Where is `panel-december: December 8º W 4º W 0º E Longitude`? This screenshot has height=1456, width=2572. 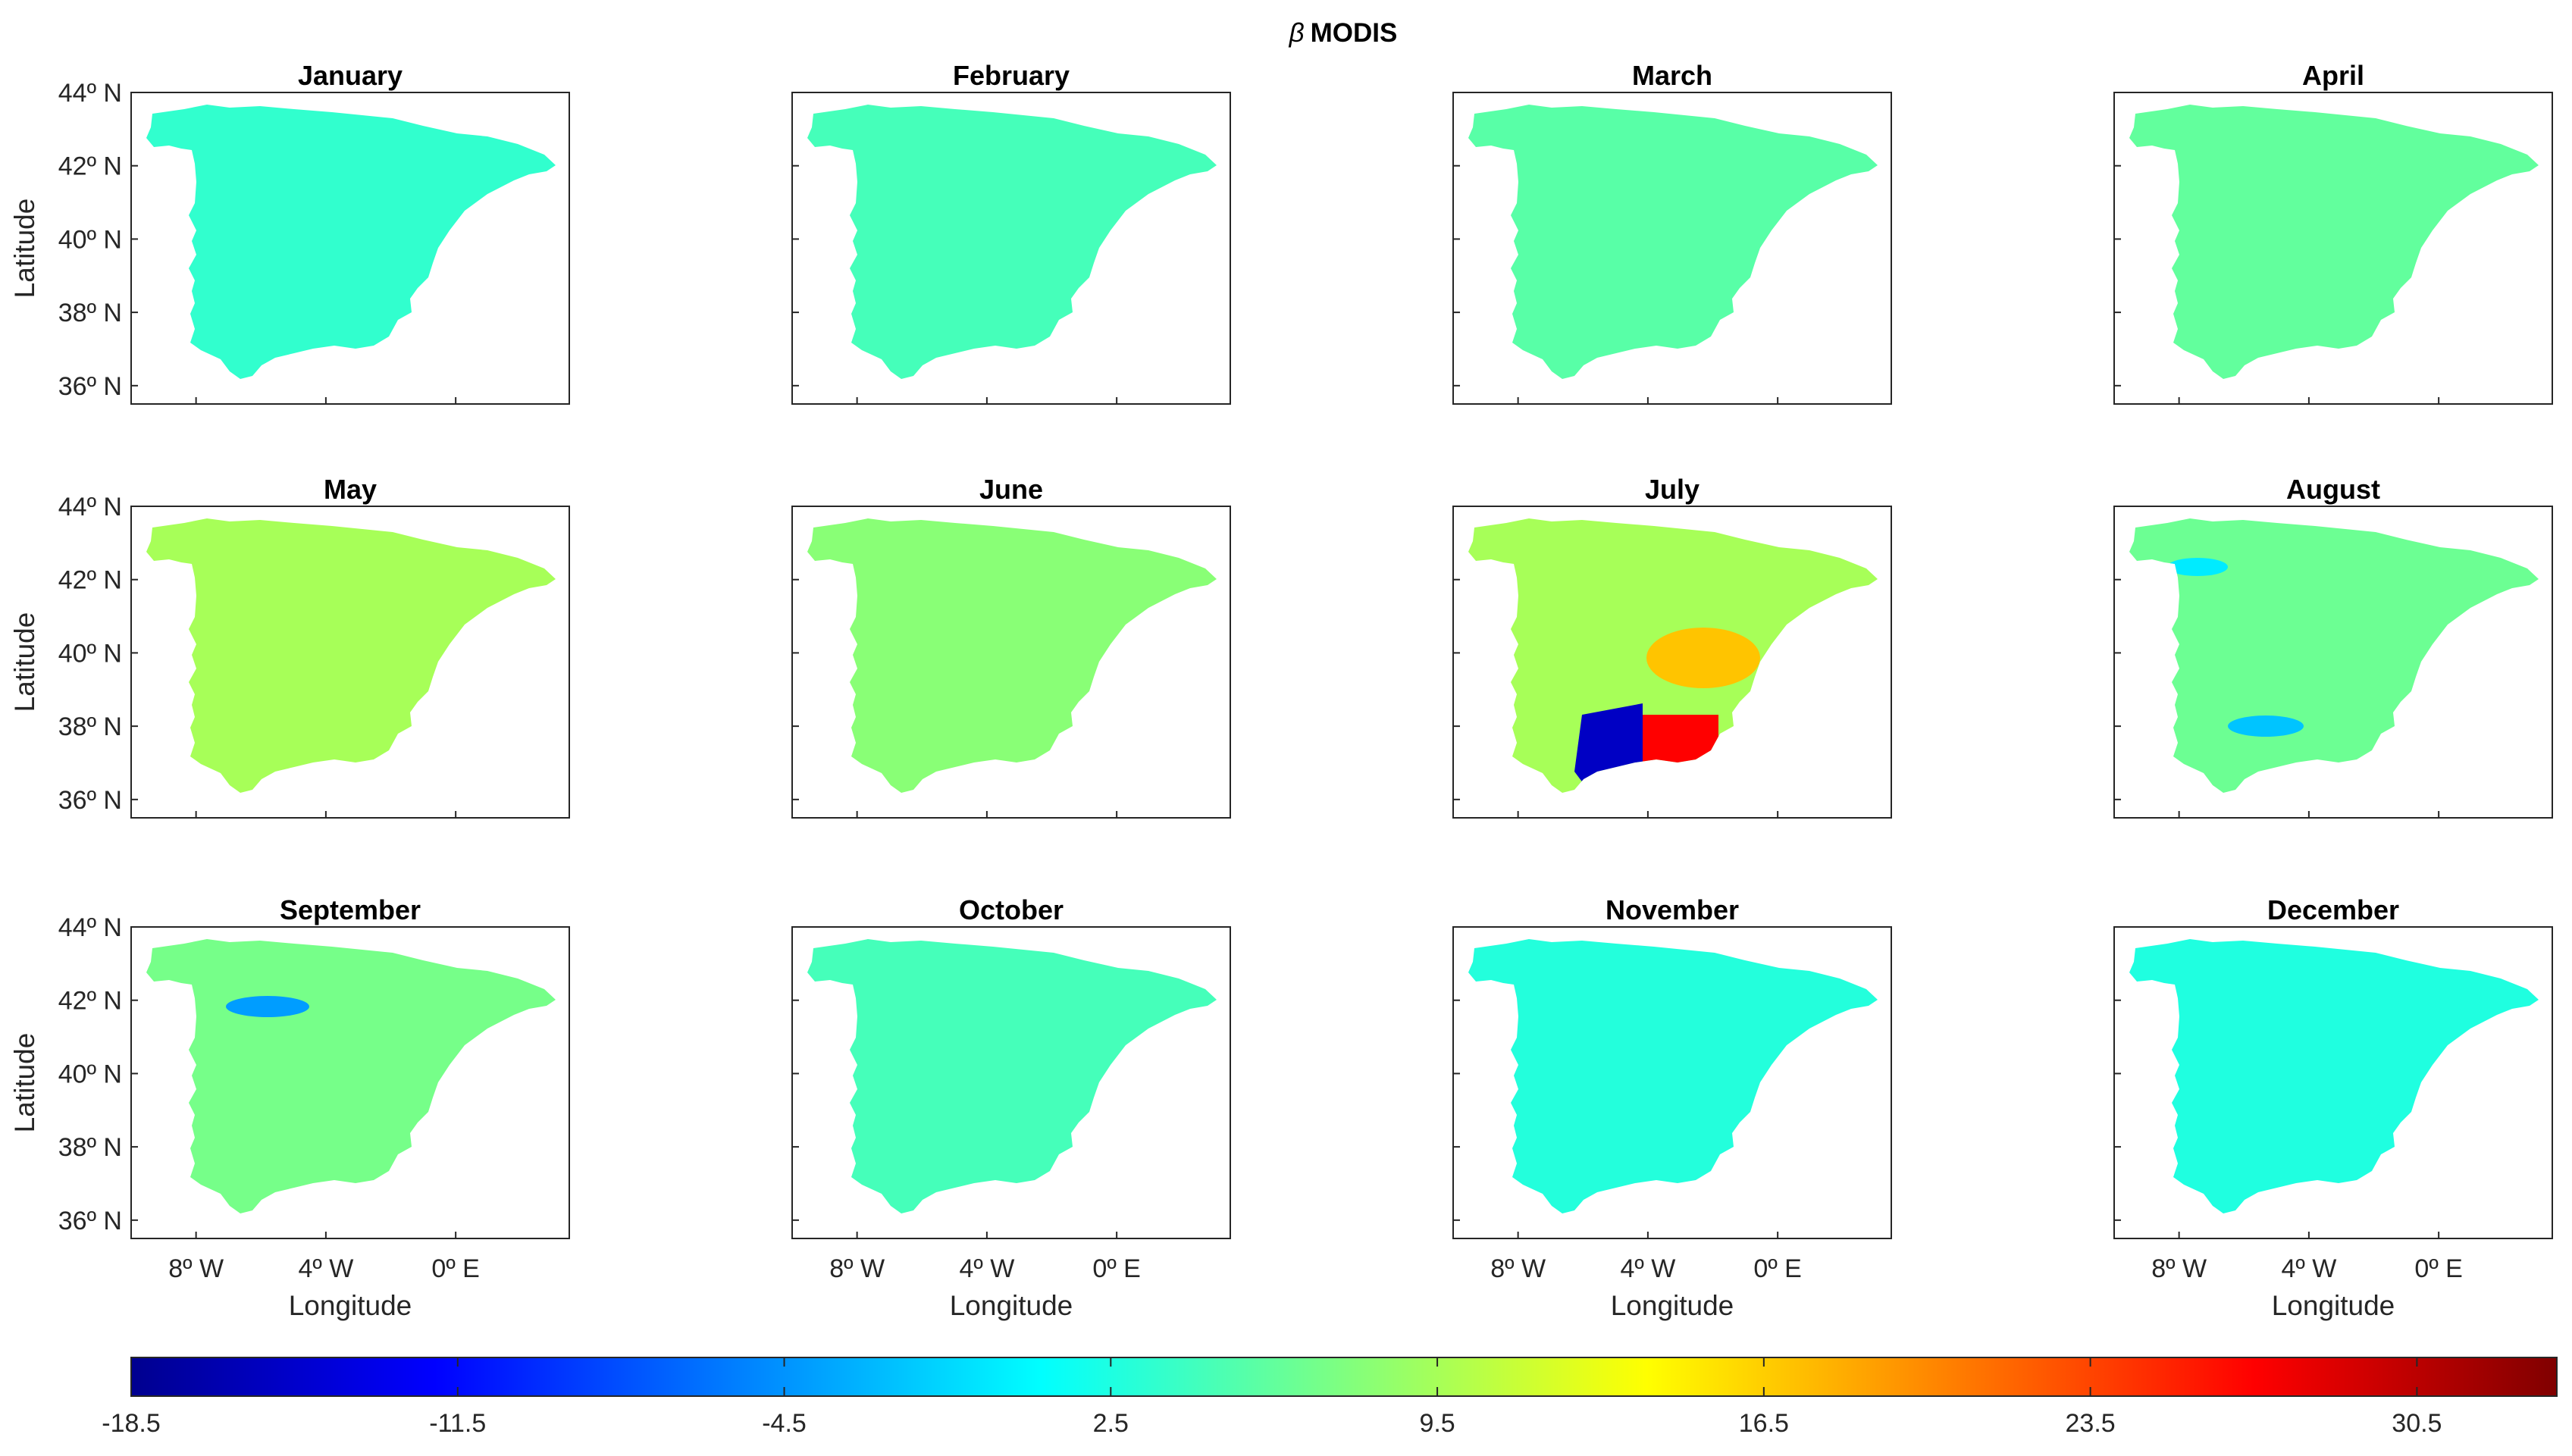
panel-december: December 8º W 4º W 0º E Longitude is located at coordinates (2333, 1107).